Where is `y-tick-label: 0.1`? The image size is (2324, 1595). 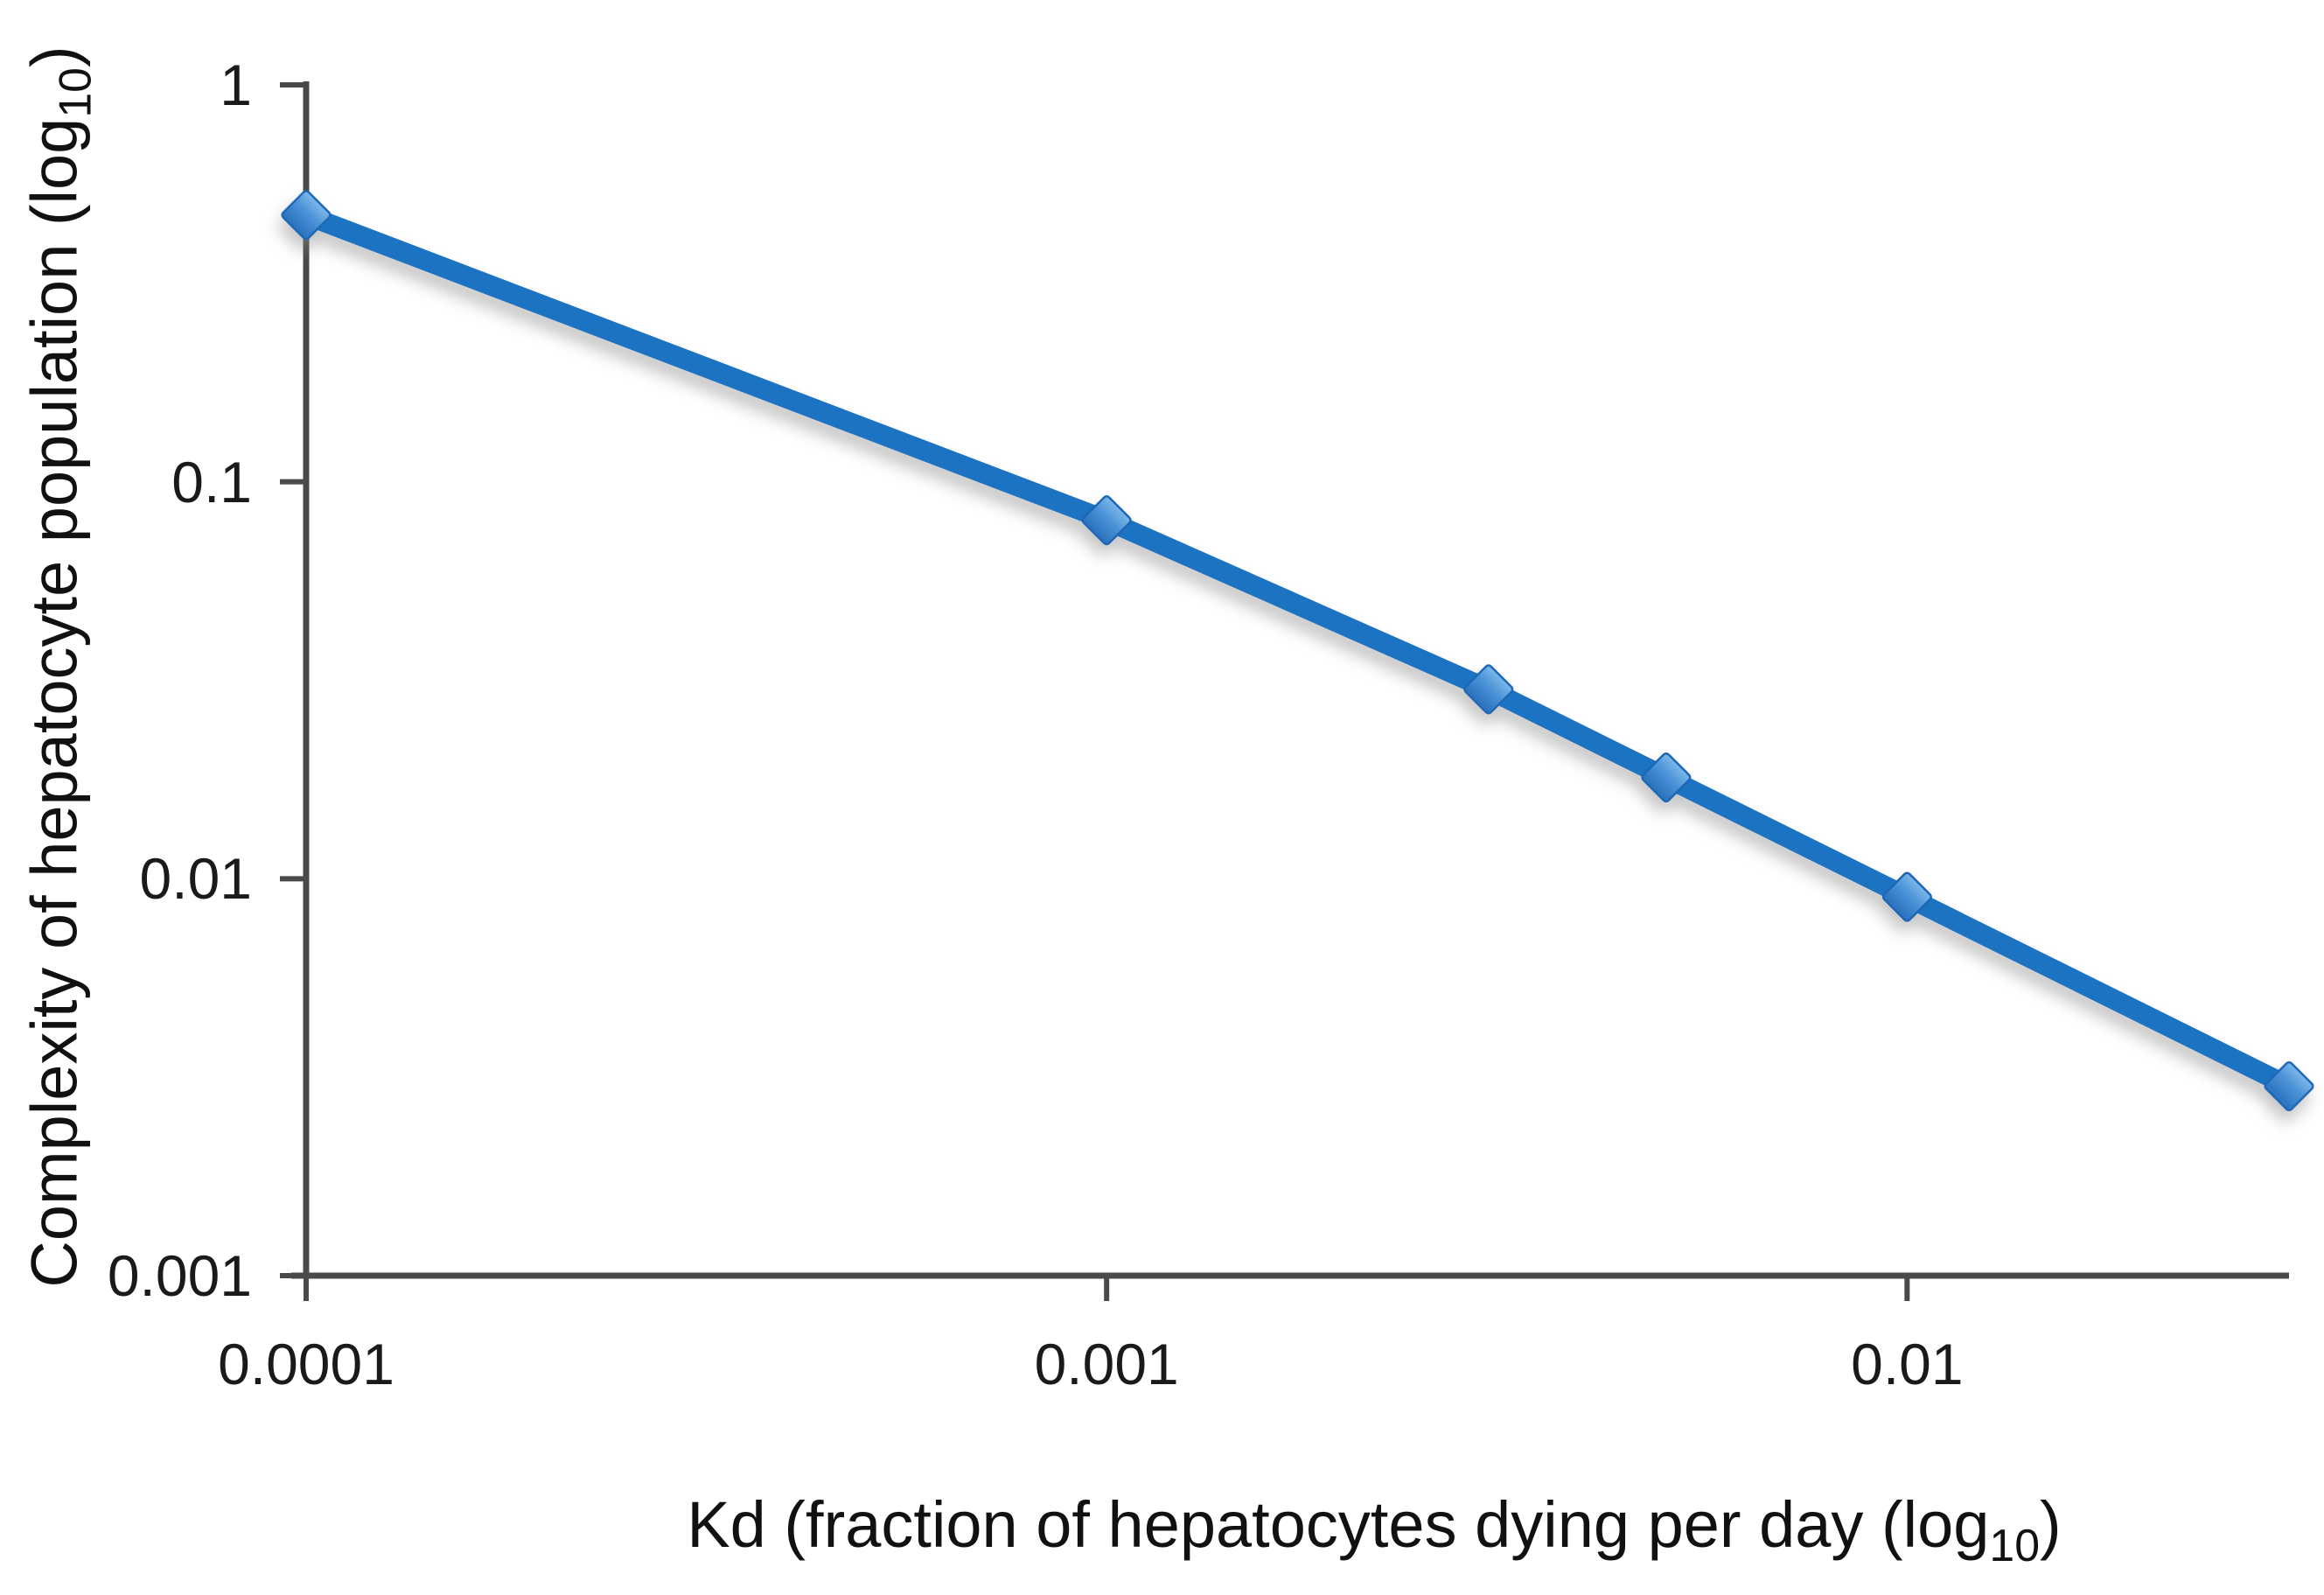 y-tick-label: 0.1 is located at coordinates (211, 481).